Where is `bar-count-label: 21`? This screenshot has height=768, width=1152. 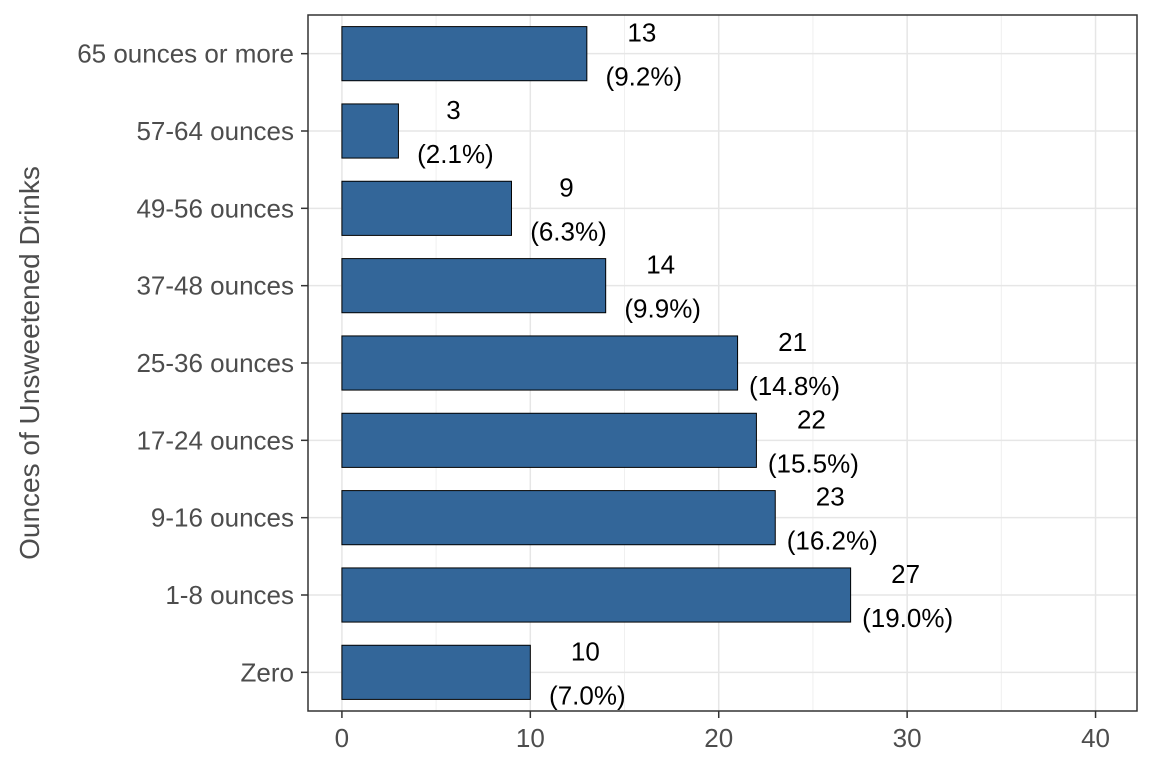 bar-count-label: 21 is located at coordinates (792, 342).